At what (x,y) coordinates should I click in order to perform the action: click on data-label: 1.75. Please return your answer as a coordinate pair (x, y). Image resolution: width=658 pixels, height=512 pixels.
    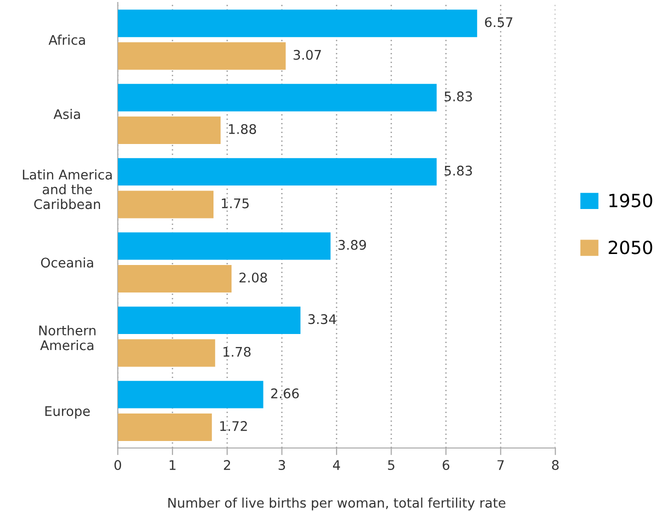
    Looking at the image, I should click on (235, 203).